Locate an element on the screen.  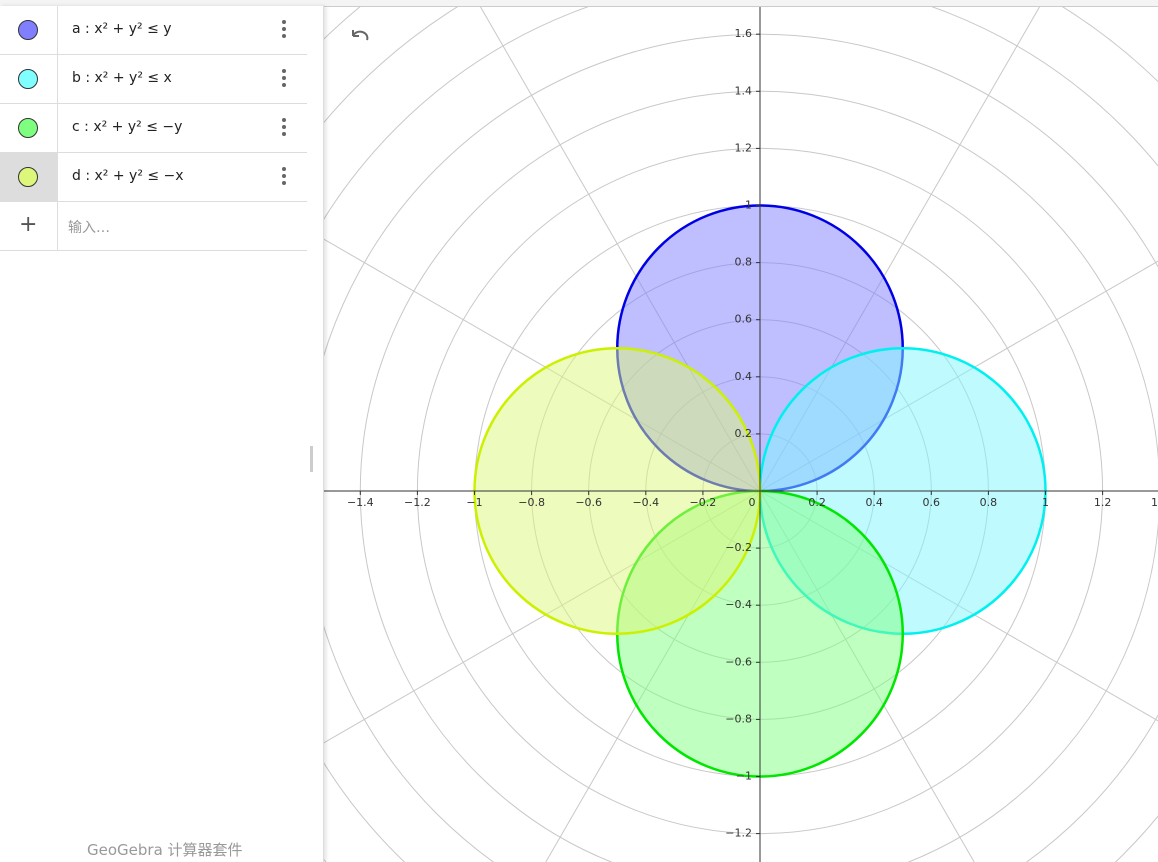
y-tick-label: 0.8 is located at coordinates (744, 262).